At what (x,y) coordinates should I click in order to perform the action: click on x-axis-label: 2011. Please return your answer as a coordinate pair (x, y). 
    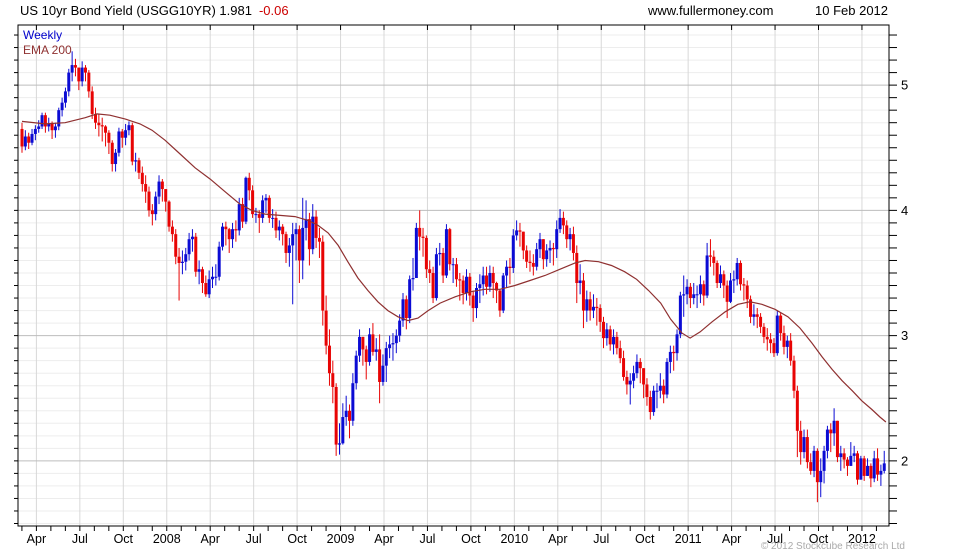
    Looking at the image, I should click on (688, 539).